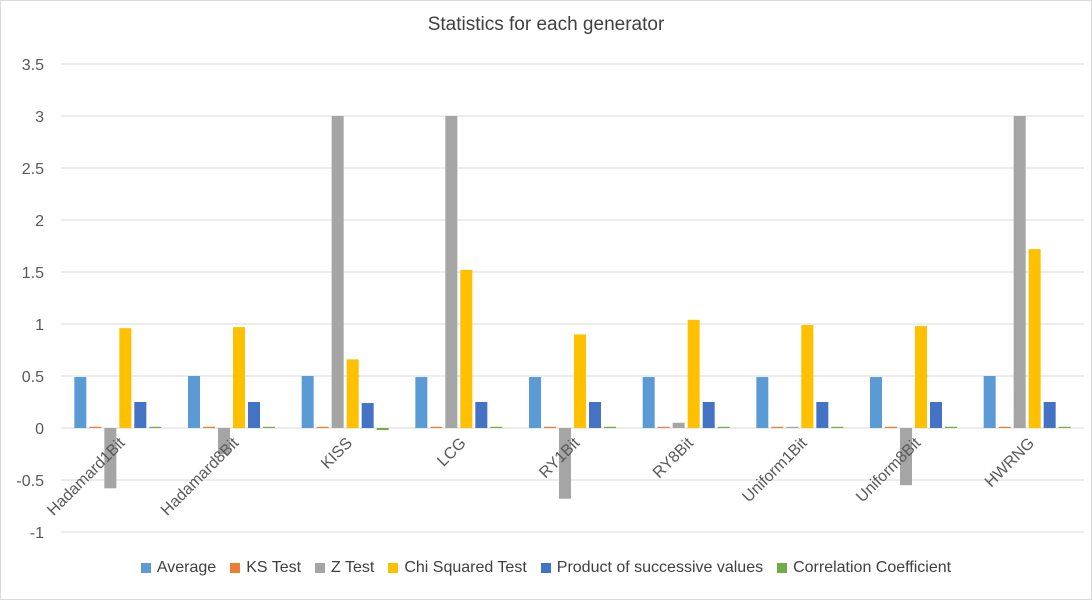 The image size is (1092, 600). What do you see at coordinates (660, 567) in the screenshot?
I see `legend-label: Product of successive values` at bounding box center [660, 567].